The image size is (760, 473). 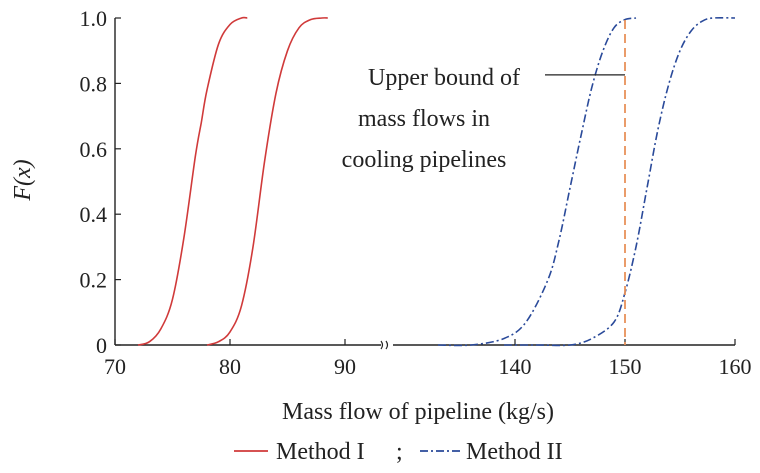 I want to click on legend: Method I ; Method II, so click(x=398, y=452).